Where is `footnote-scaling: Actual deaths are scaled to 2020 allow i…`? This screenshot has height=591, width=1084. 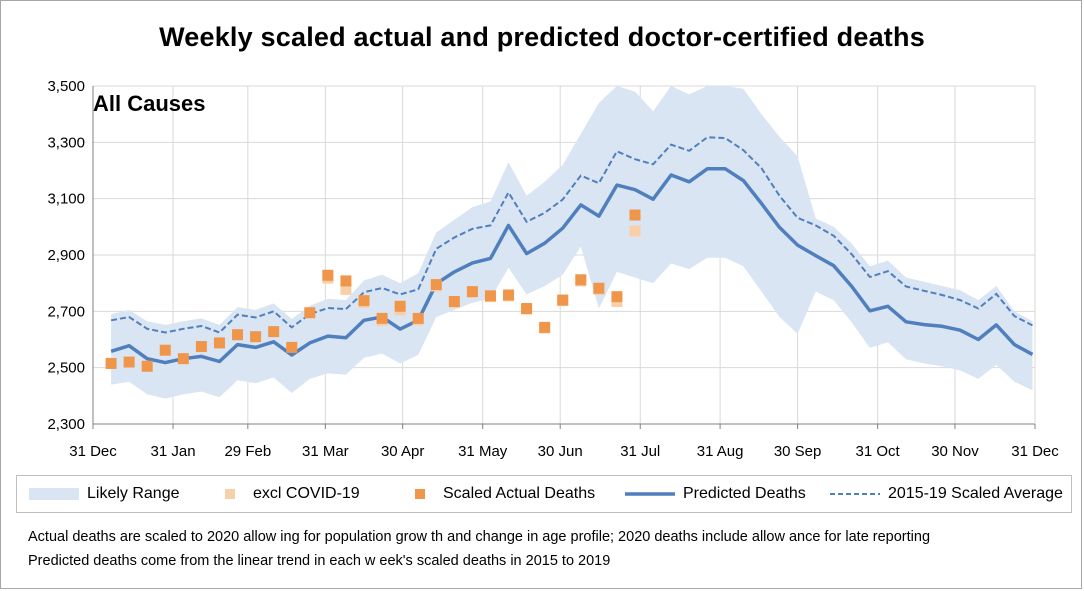 footnote-scaling: Actual deaths are scaled to 2020 allow i… is located at coordinates (479, 537).